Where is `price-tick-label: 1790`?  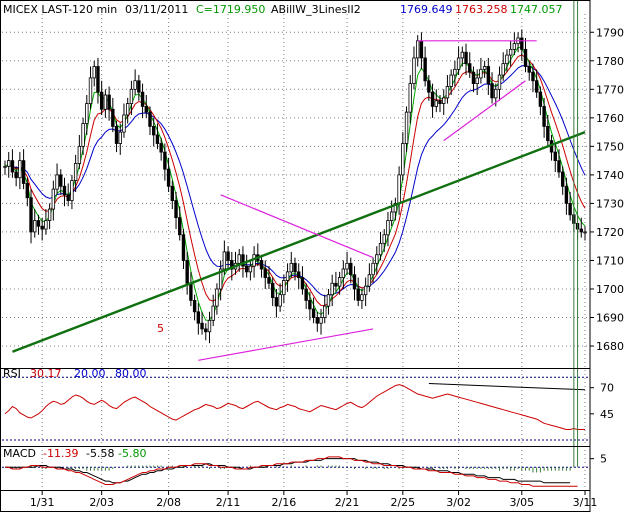 price-tick-label: 1790 is located at coordinates (610, 32).